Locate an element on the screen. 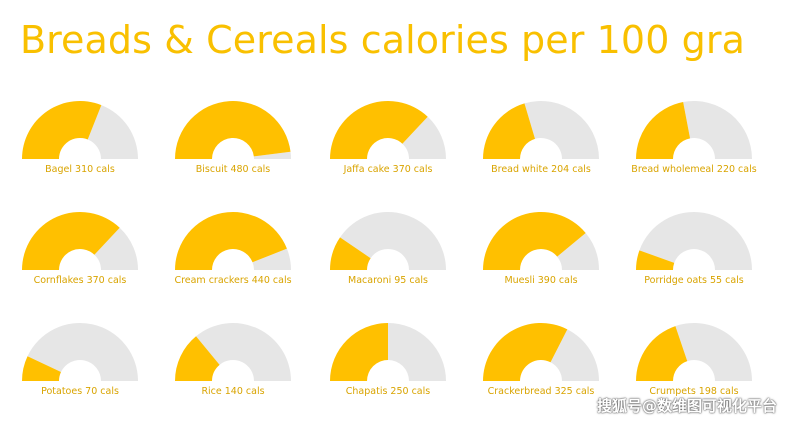 The height and width of the screenshot is (426, 791). gauge-label: Bread wholemeal 220 cals is located at coordinates (694, 169).